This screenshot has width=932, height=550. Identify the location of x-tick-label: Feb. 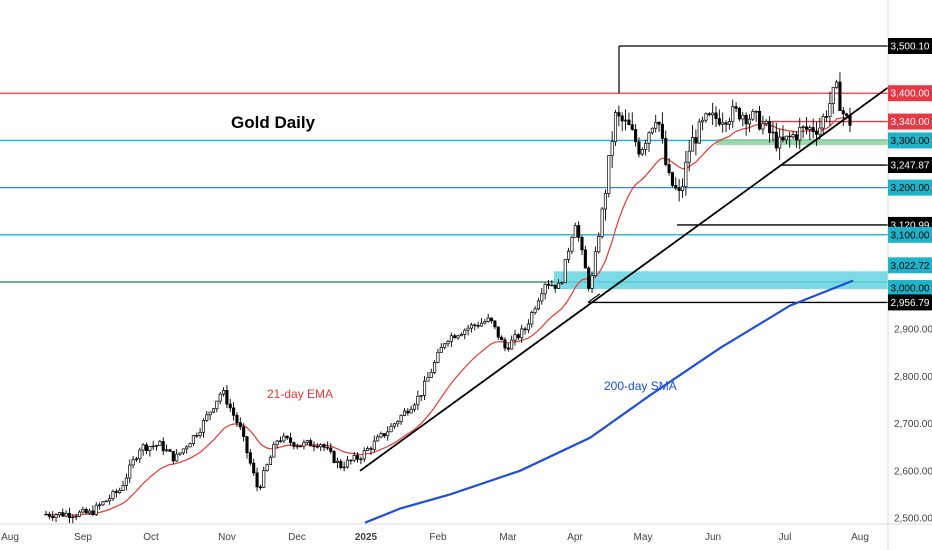
(438, 537).